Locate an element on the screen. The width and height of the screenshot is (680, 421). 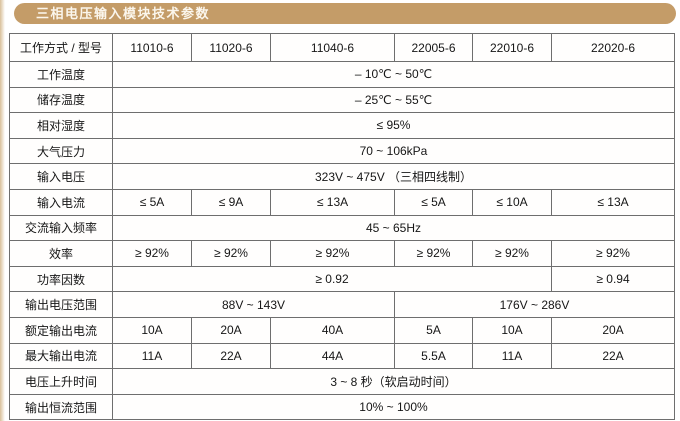
header-cell-mode-model: 工作方式 / 型号 is located at coordinates (61, 47).